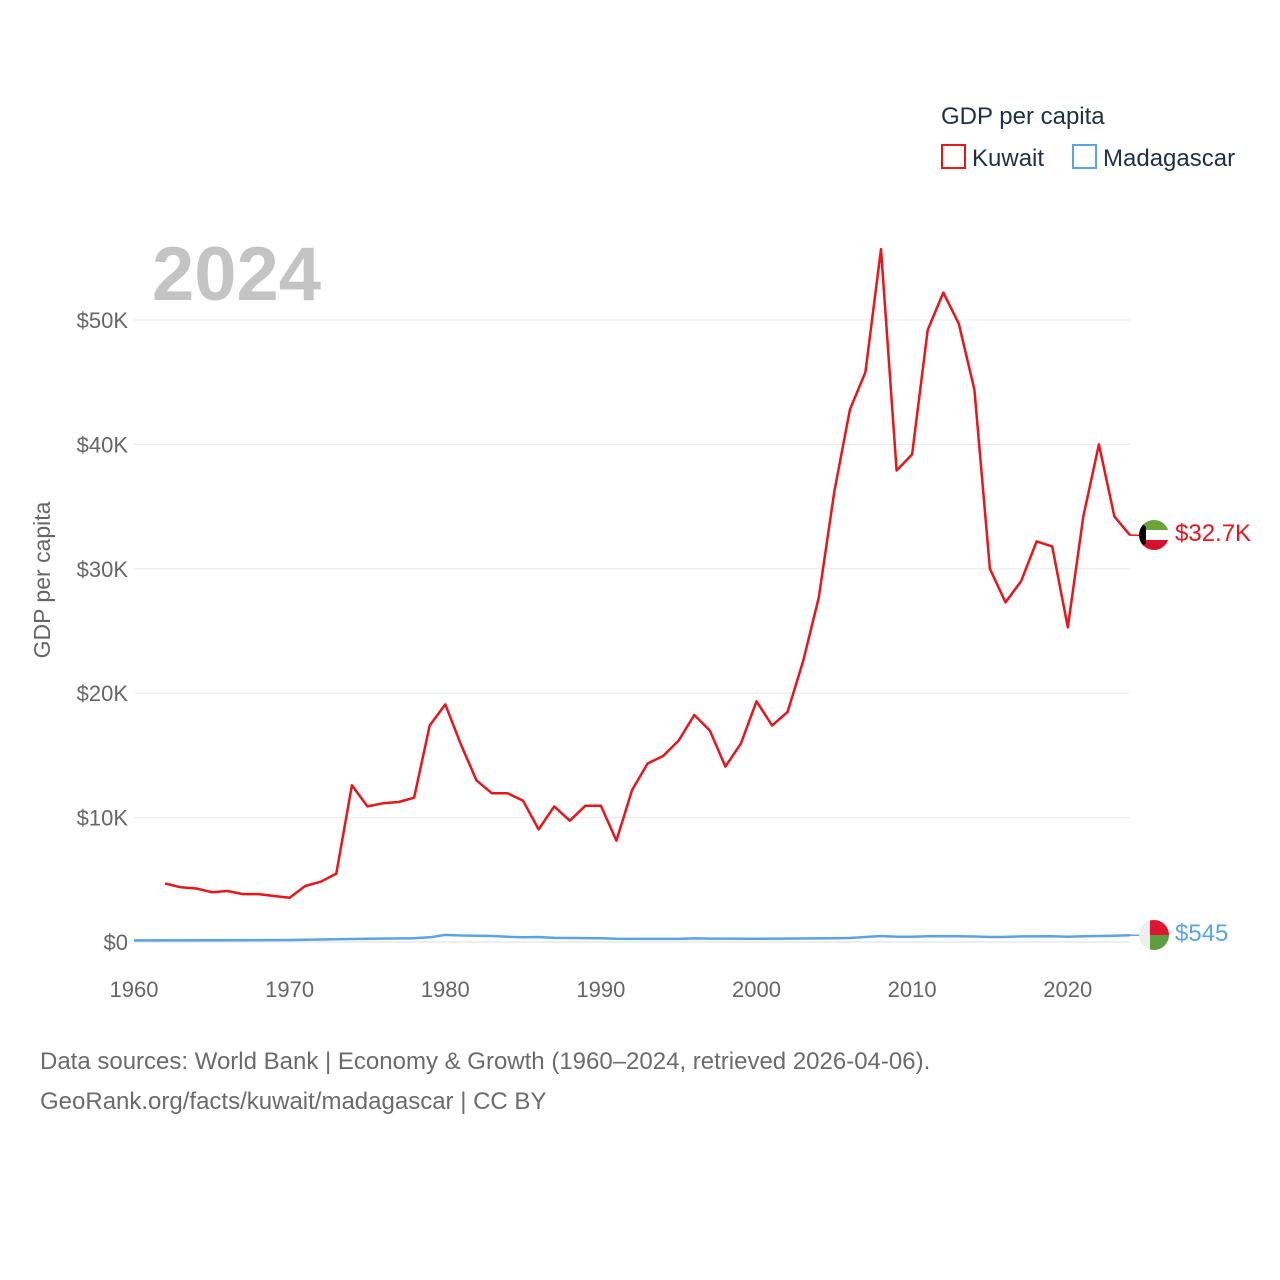 The image size is (1280, 1280). What do you see at coordinates (103, 444) in the screenshot?
I see `y-tick-label: $40K` at bounding box center [103, 444].